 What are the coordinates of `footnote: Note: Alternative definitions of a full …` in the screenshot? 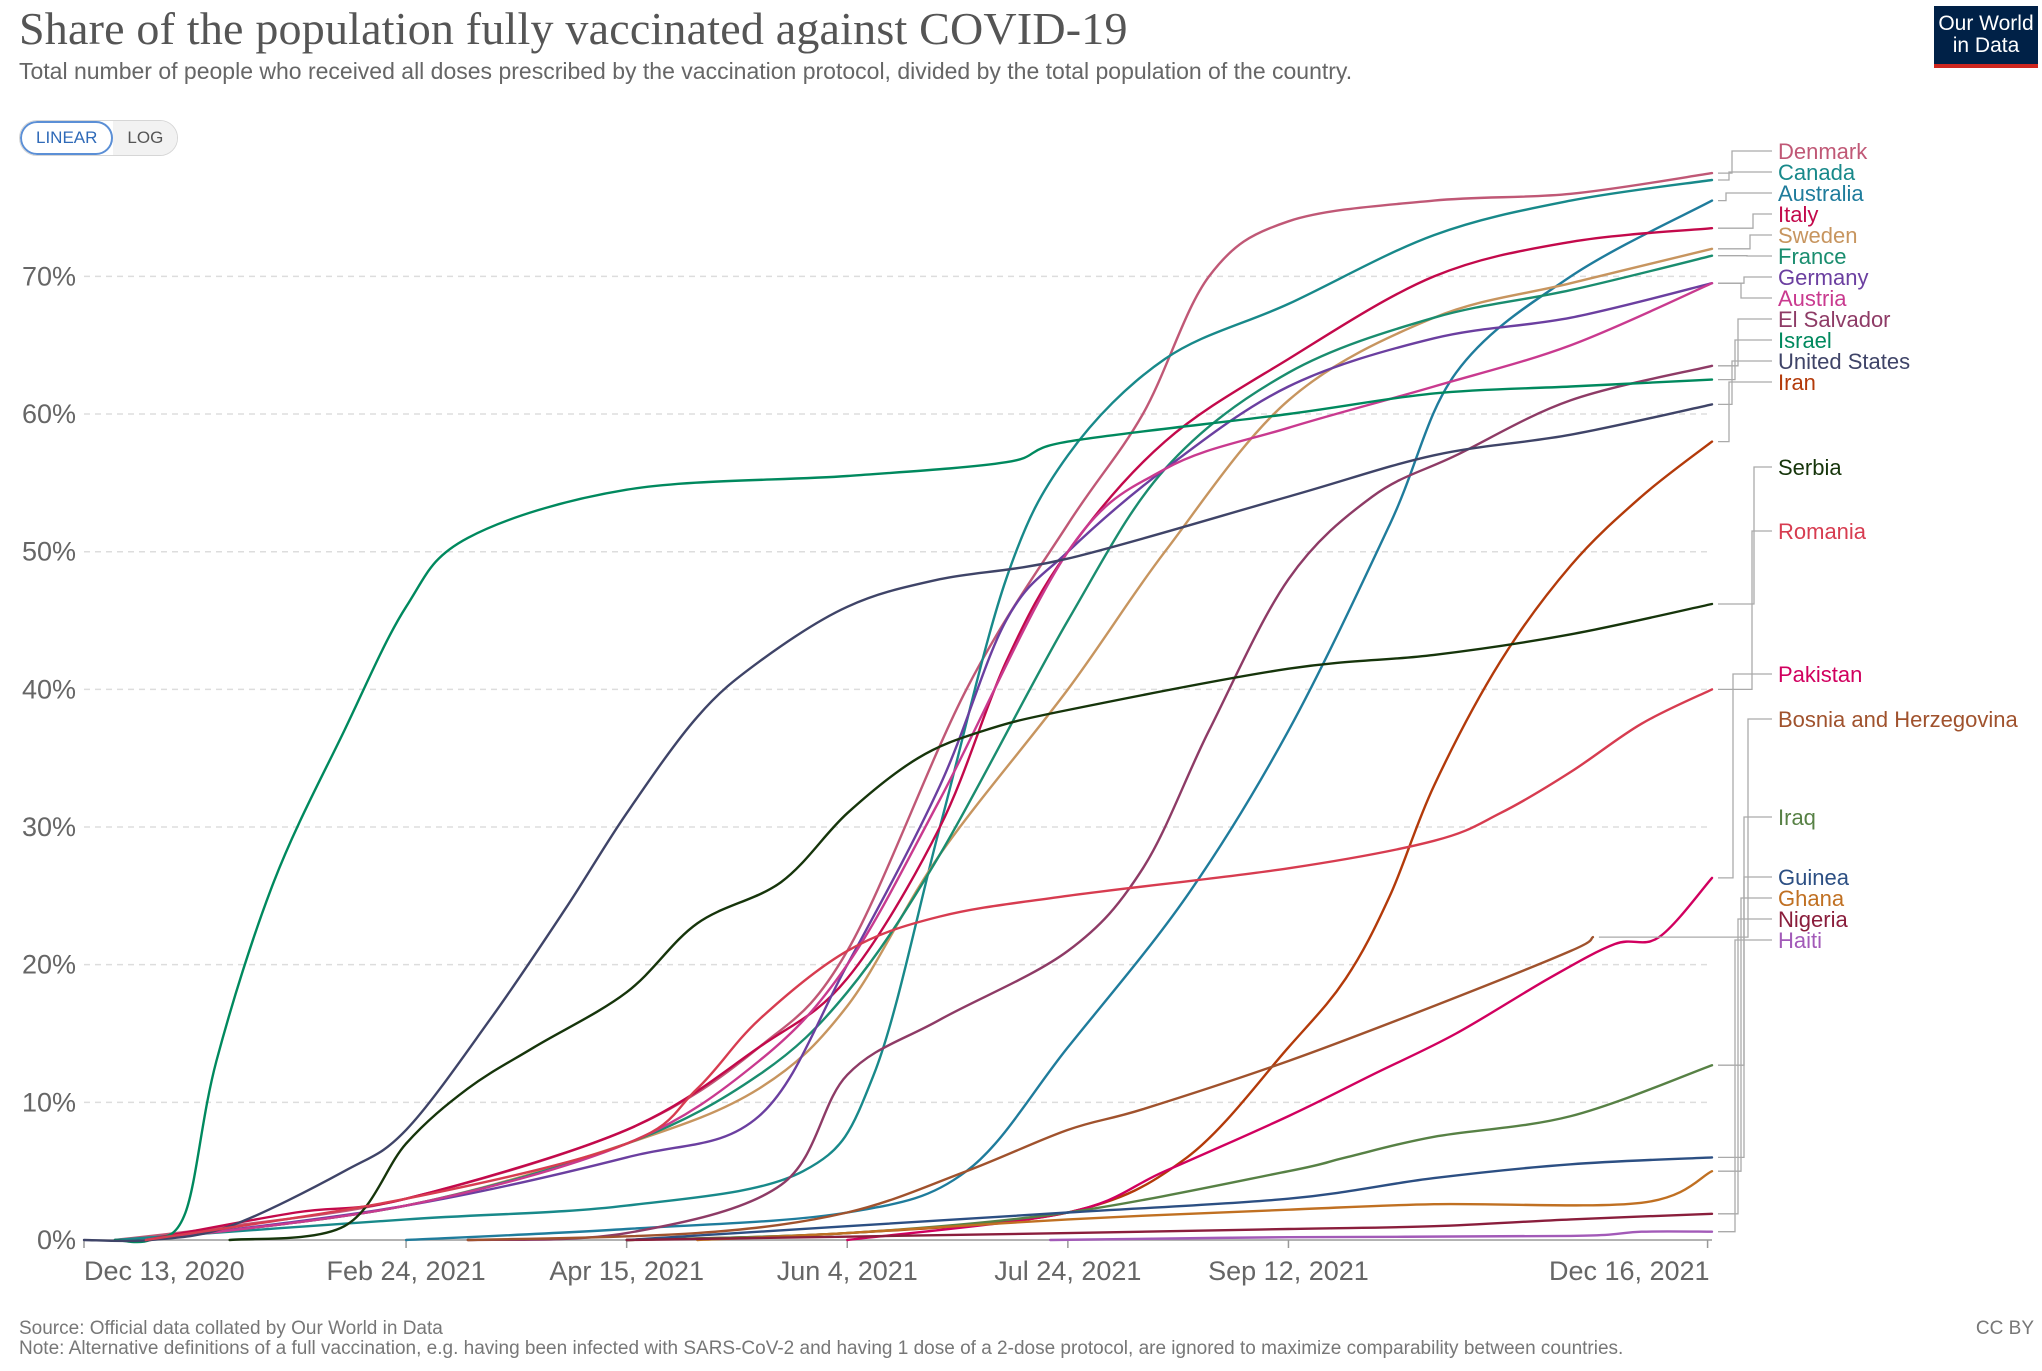 It's located at (821, 1348).